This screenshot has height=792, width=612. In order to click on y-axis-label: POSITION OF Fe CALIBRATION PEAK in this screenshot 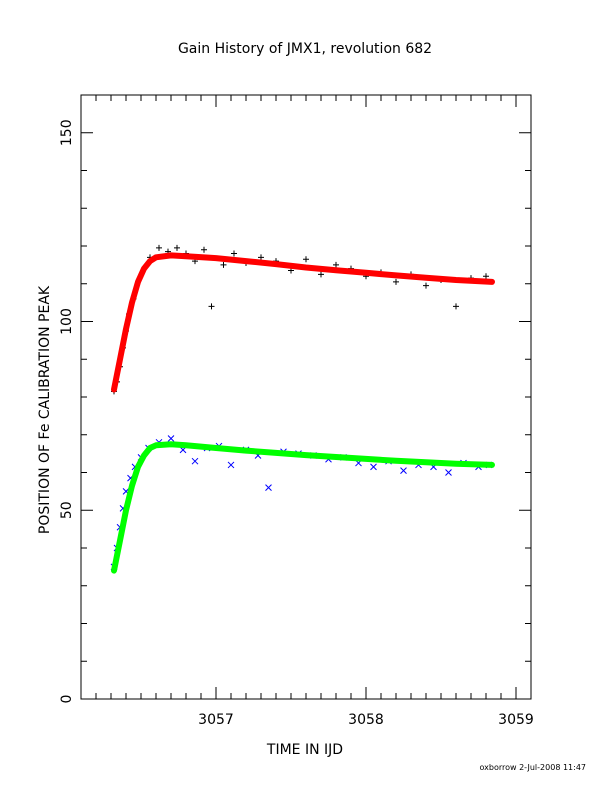, I will do `click(45, 409)`.